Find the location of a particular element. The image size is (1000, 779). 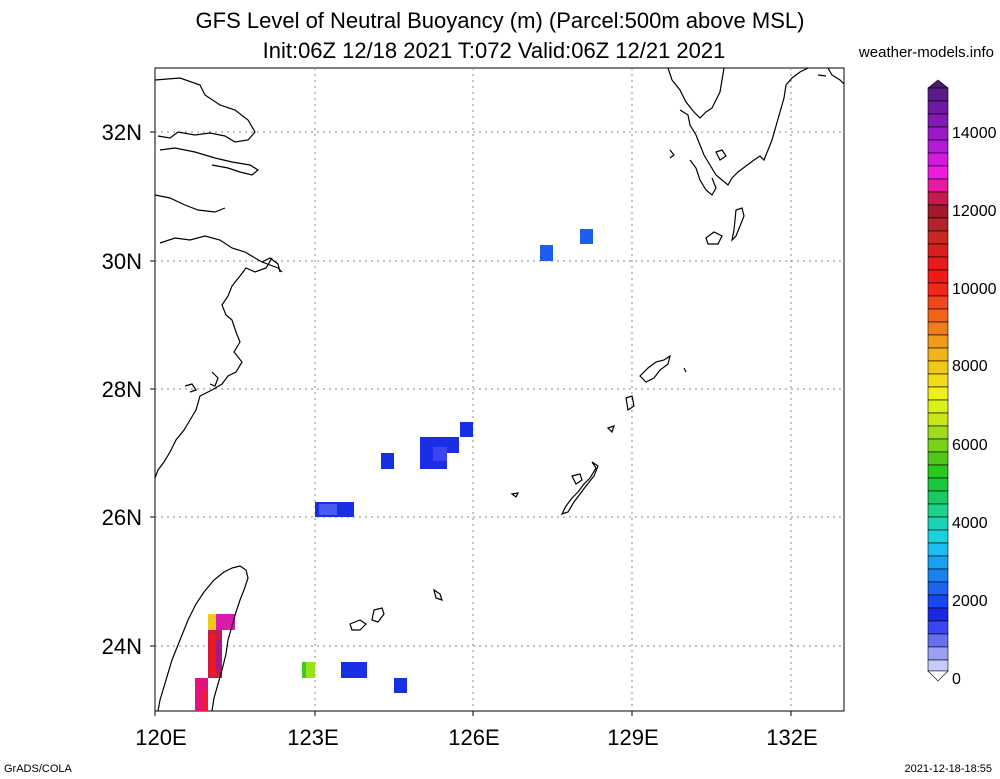

colorbar-label: 12000 is located at coordinates (974, 211).